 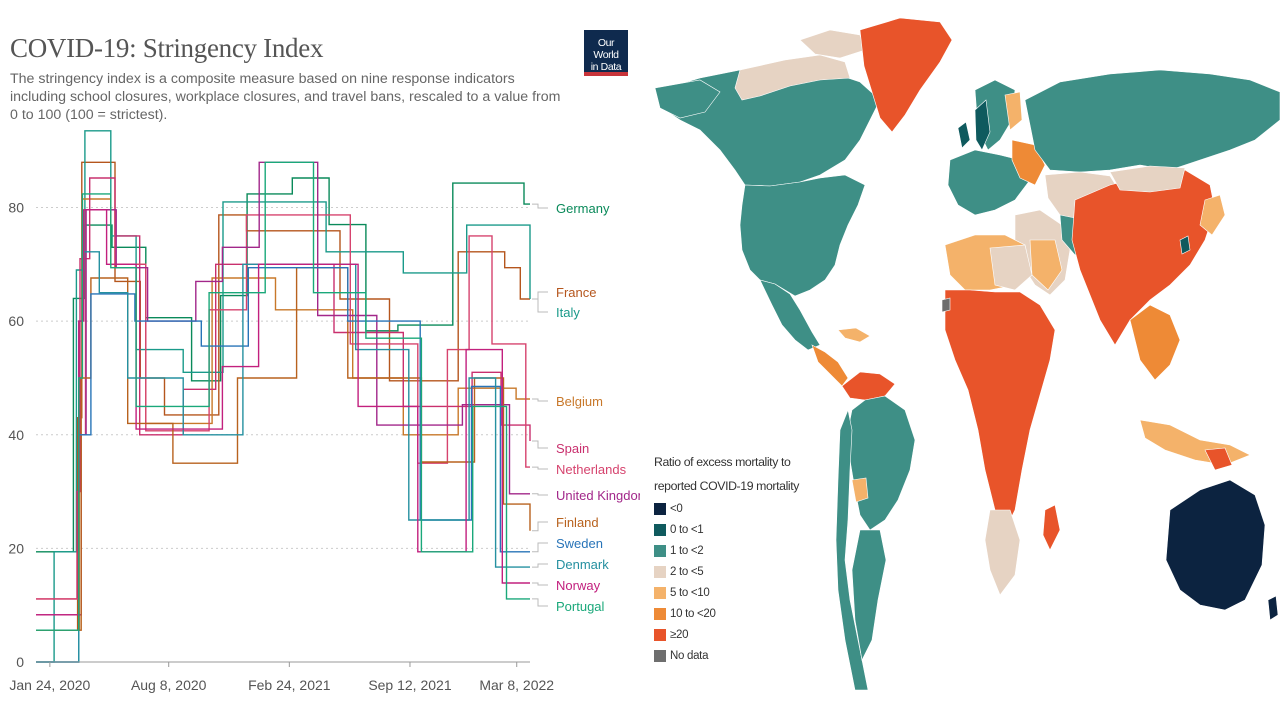 What do you see at coordinates (719, 634) in the screenshot?
I see `legend-item: ≥20` at bounding box center [719, 634].